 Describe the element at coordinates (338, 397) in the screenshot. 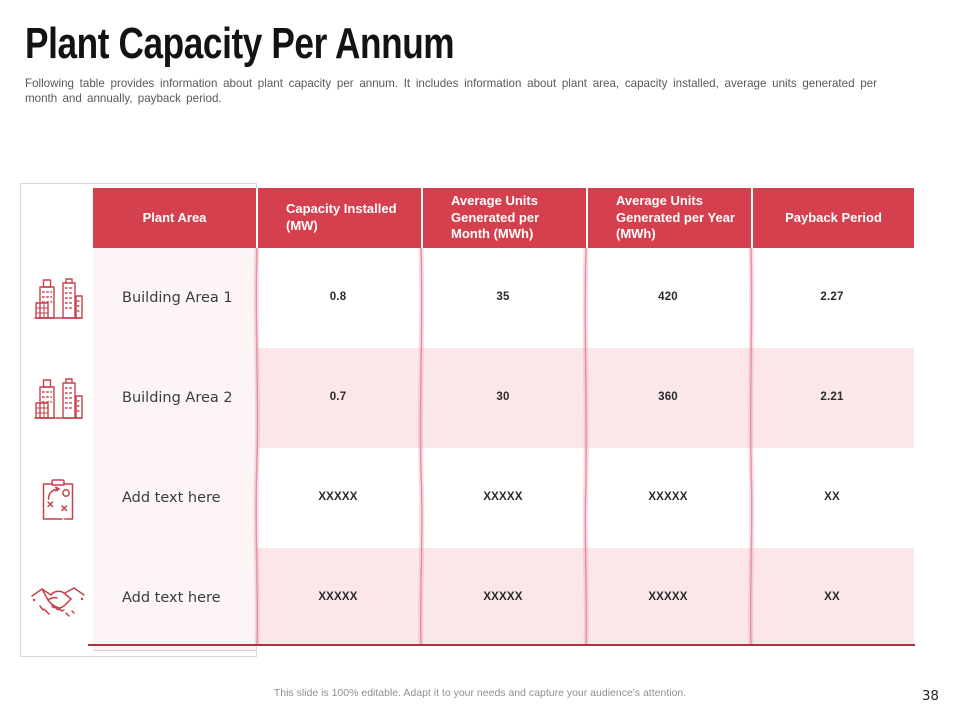

I see `capacity-cell: 0.7` at that location.